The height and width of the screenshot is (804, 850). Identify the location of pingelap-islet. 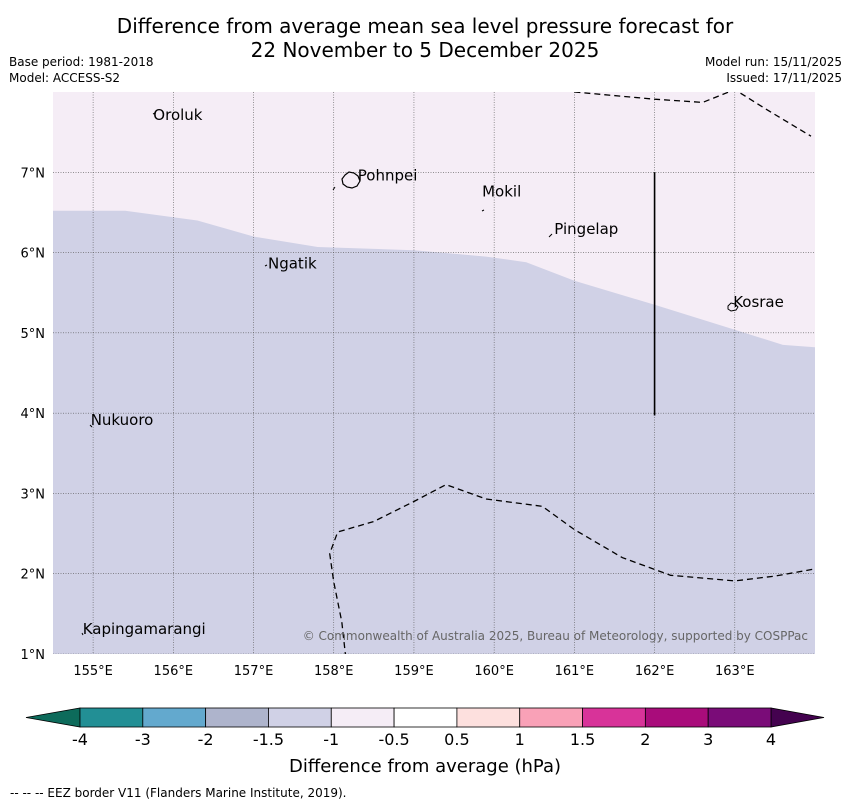
(550, 235).